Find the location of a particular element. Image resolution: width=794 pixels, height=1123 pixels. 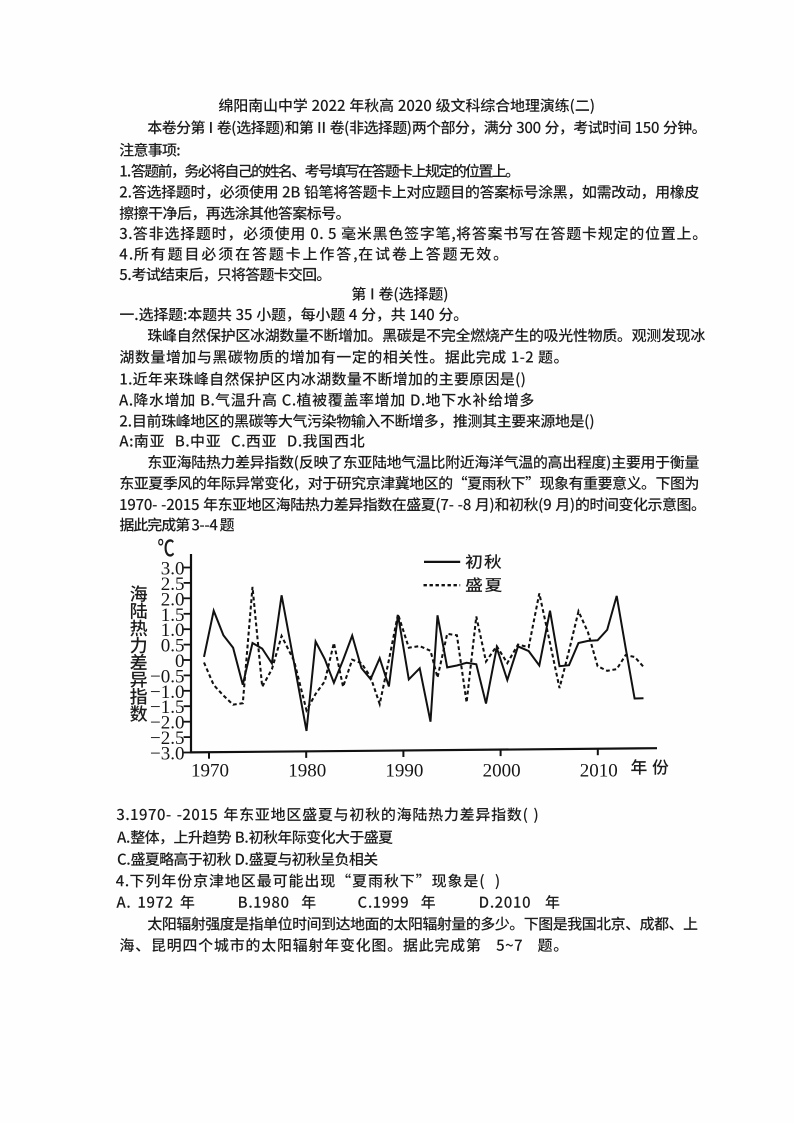

svg-text: 2000 is located at coordinates (502, 771).